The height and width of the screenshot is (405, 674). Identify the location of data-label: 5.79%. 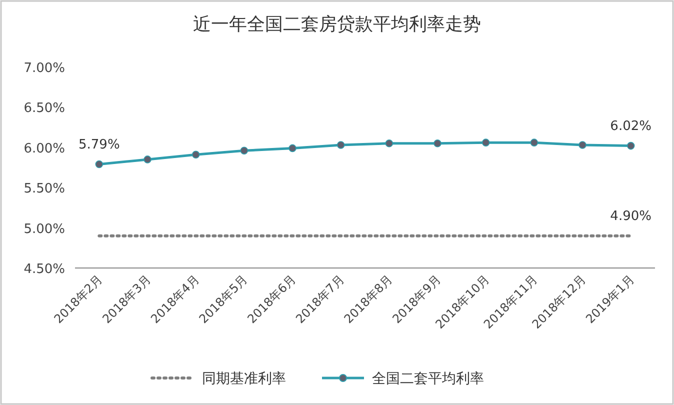
(99, 144).